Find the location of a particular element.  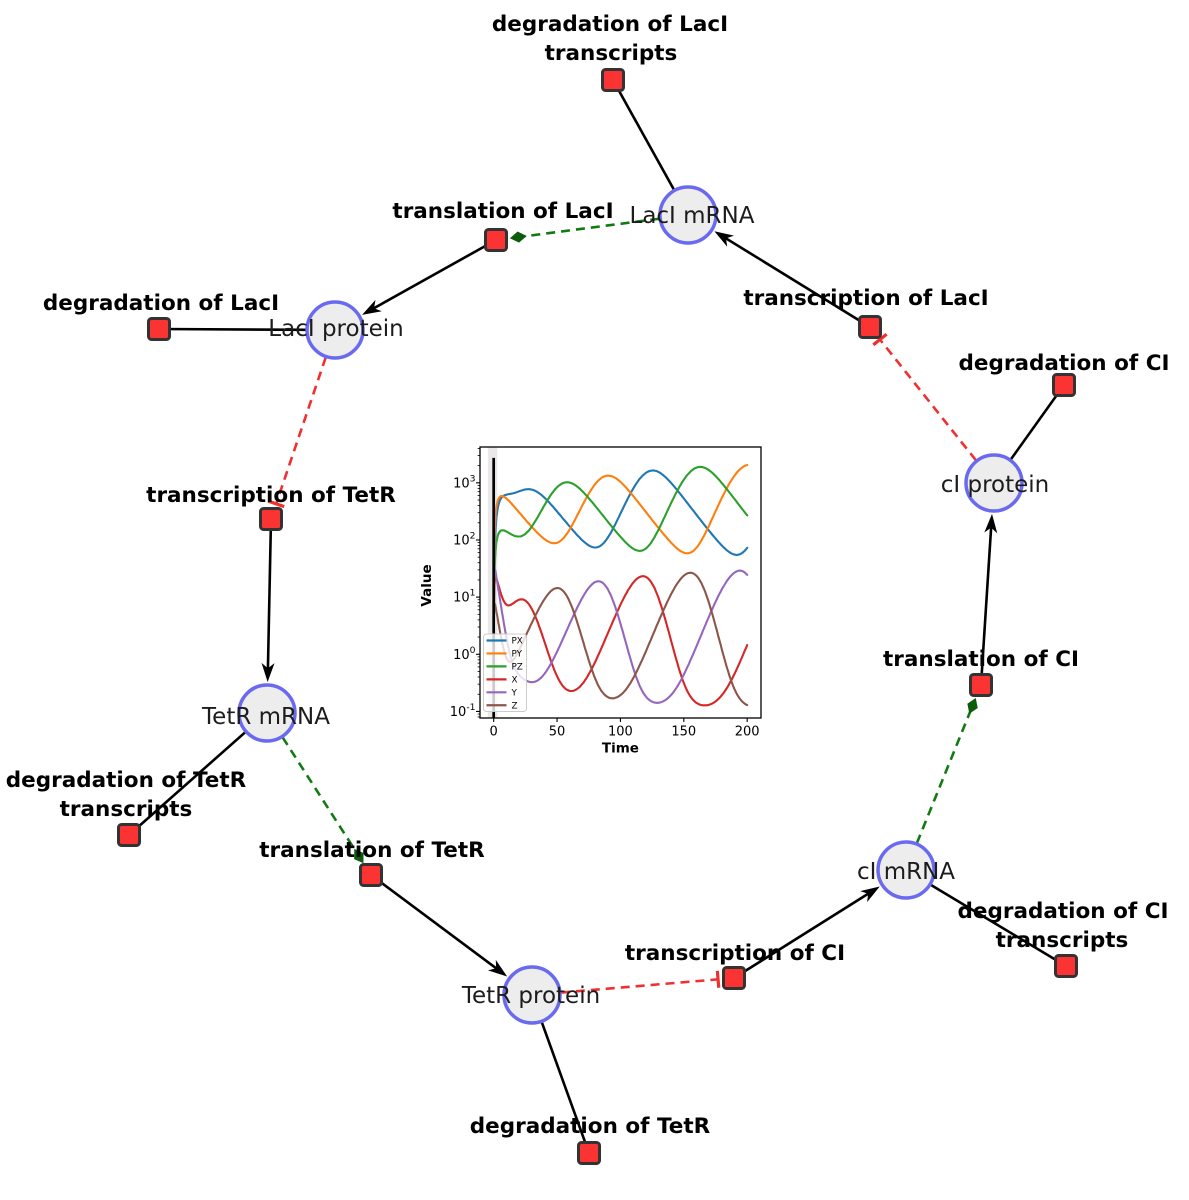

reaction-node-translation-tetr is located at coordinates (371, 875).